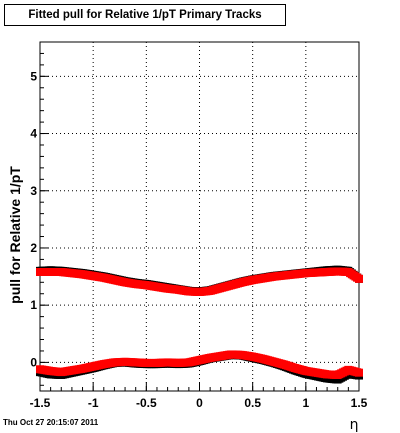 The width and height of the screenshot is (400, 433). I want to click on x-tick-label: 0.5, so click(252, 403).